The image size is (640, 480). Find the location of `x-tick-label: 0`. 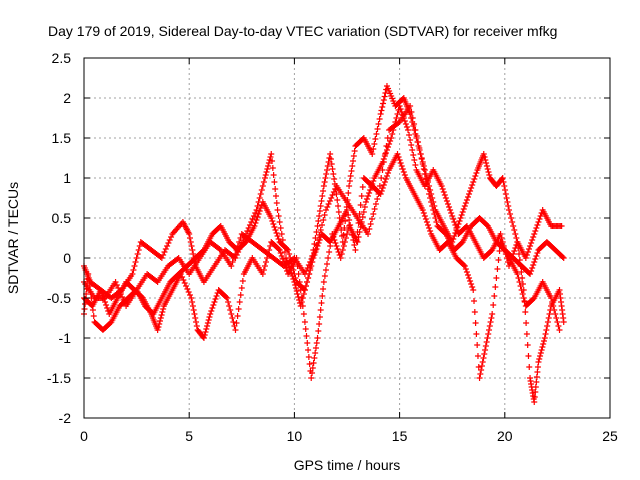

x-tick-label: 0 is located at coordinates (84, 436).